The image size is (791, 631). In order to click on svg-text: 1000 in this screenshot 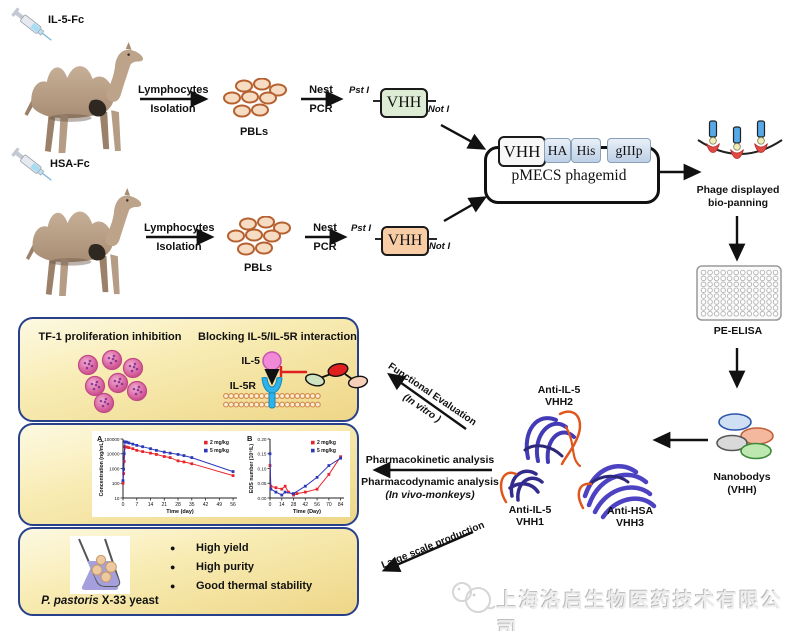, I will do `click(114, 468)`.